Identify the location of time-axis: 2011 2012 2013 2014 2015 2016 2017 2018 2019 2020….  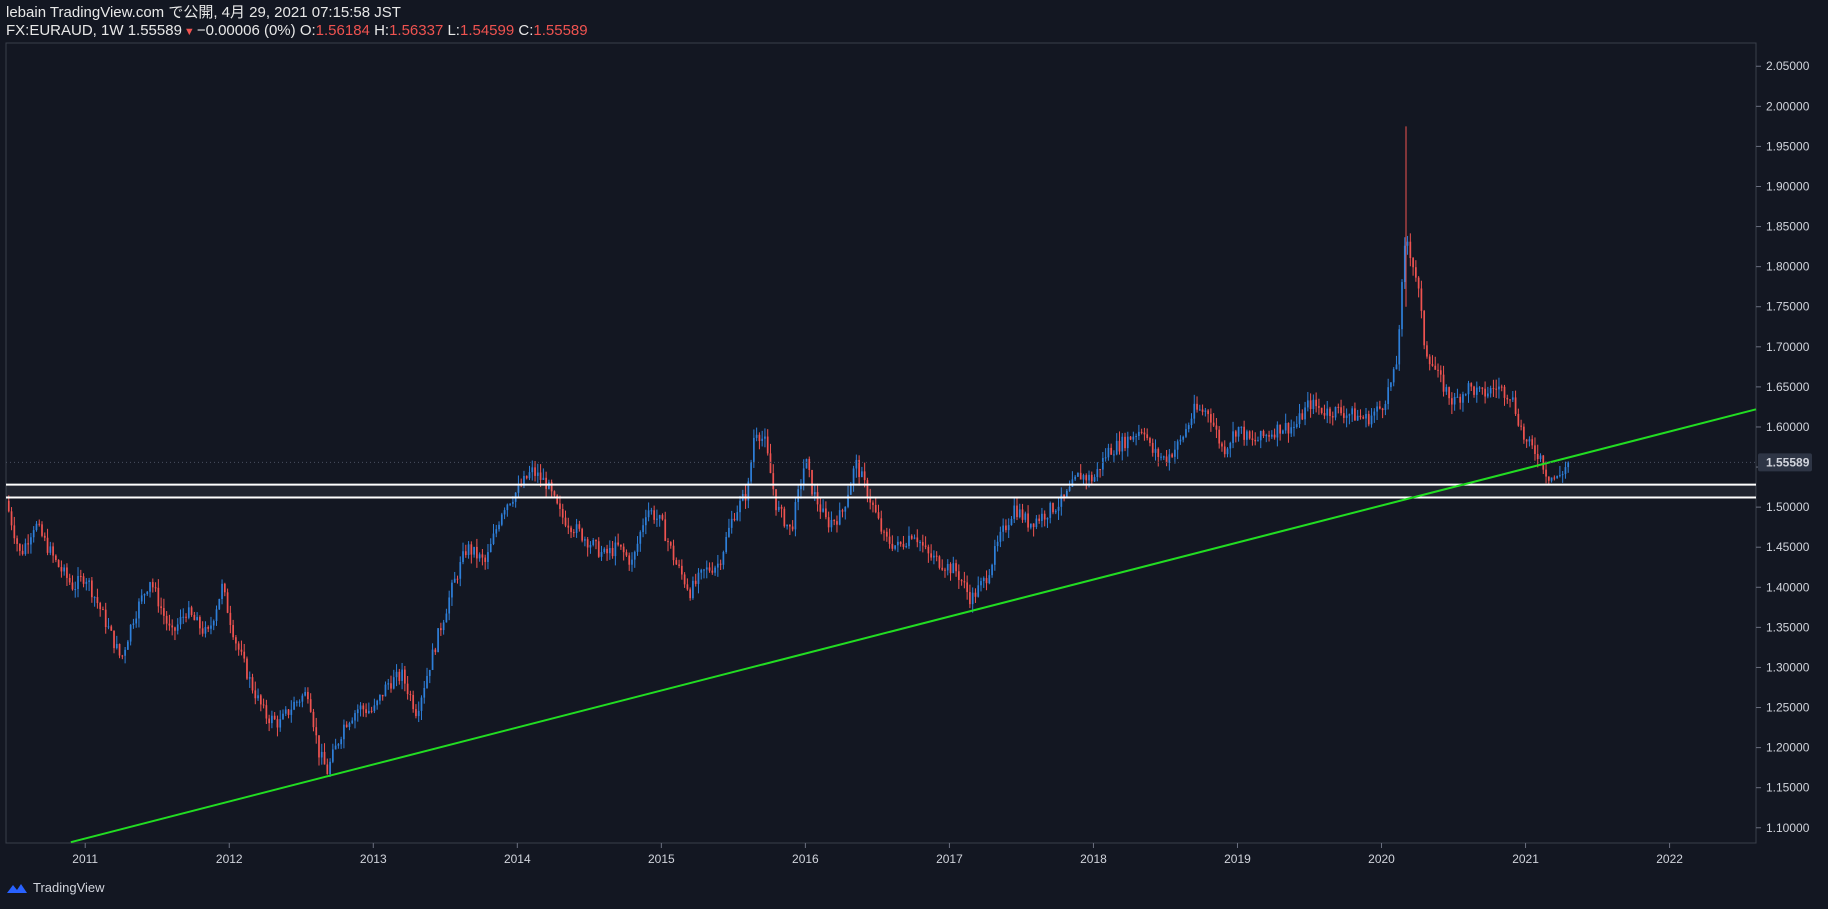
(877, 854).